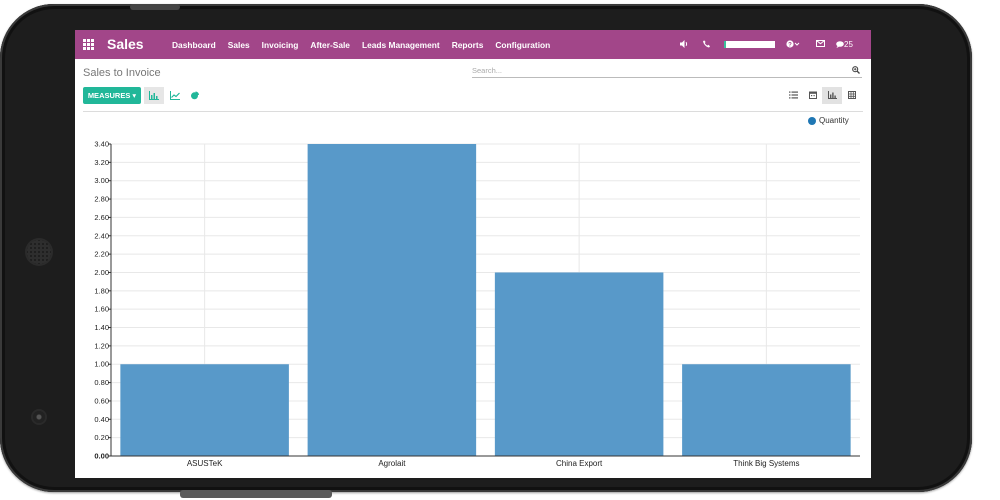  What do you see at coordinates (205, 463) in the screenshot?
I see `x-tick-label: ASUSTeK` at bounding box center [205, 463].